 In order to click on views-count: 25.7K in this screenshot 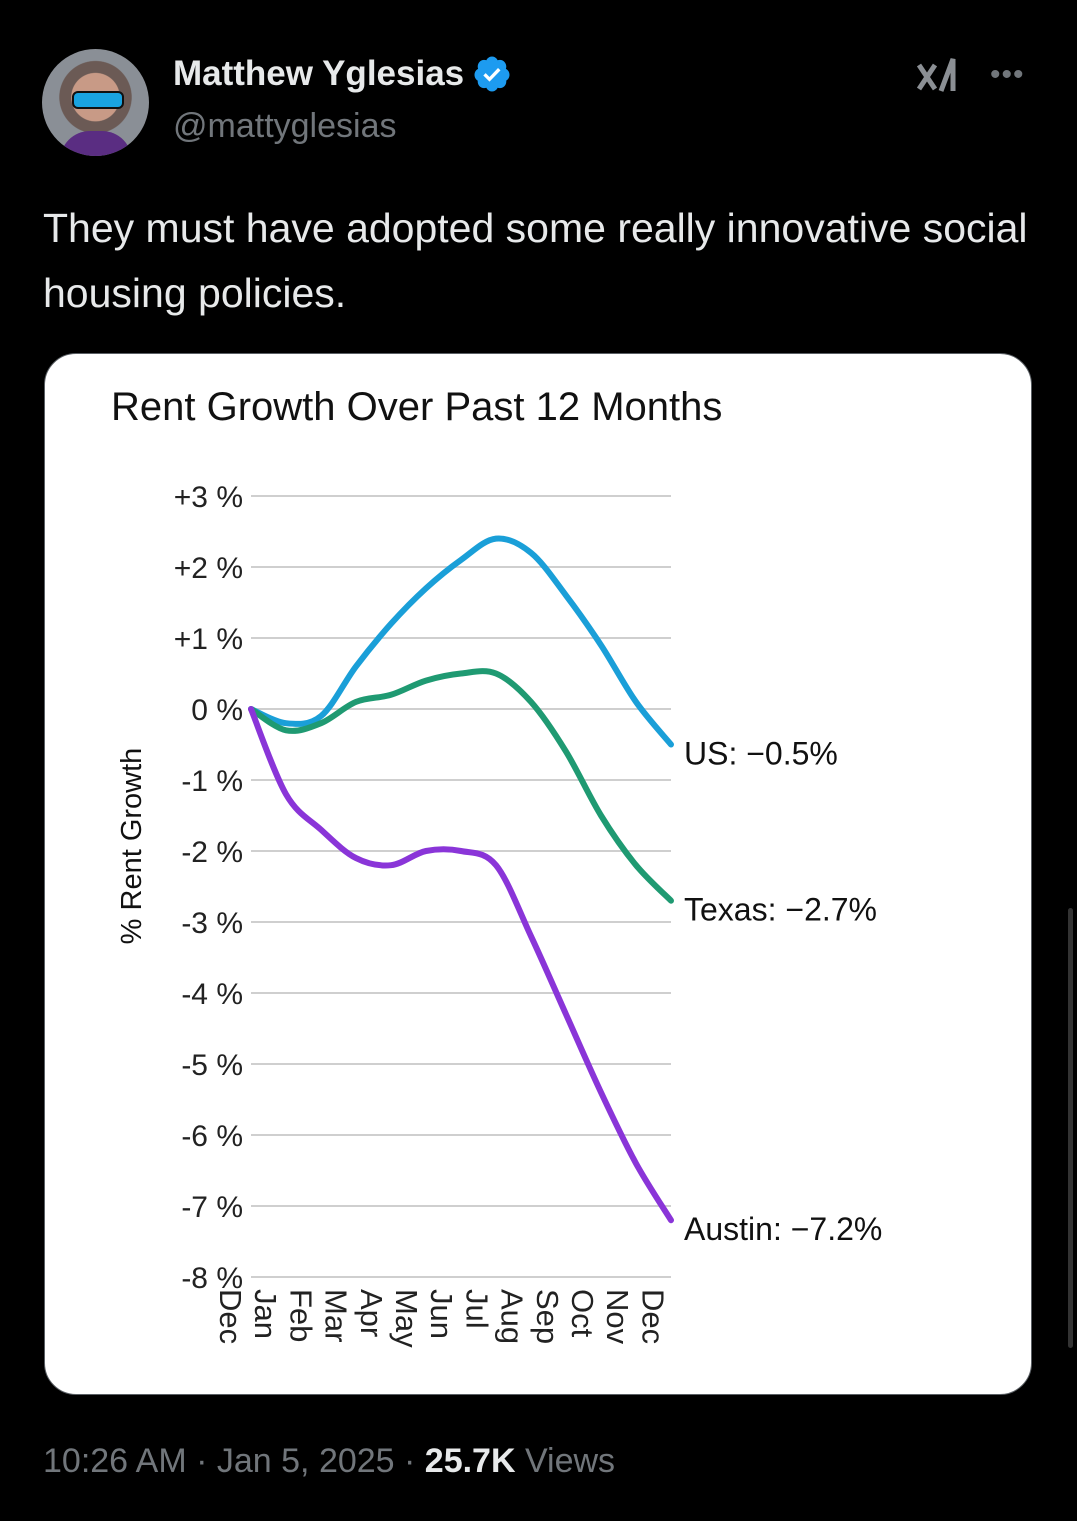, I will do `click(470, 1461)`.